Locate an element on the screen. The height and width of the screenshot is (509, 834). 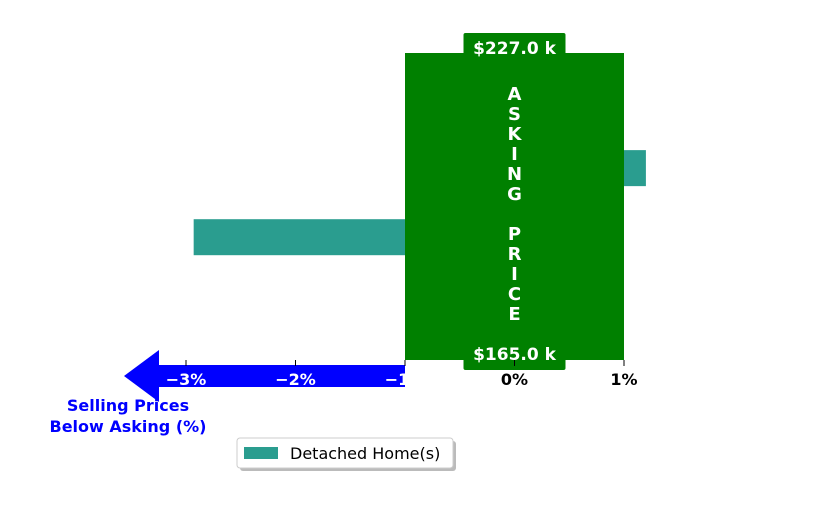
asking-price-letter: R is located at coordinates (515, 254).